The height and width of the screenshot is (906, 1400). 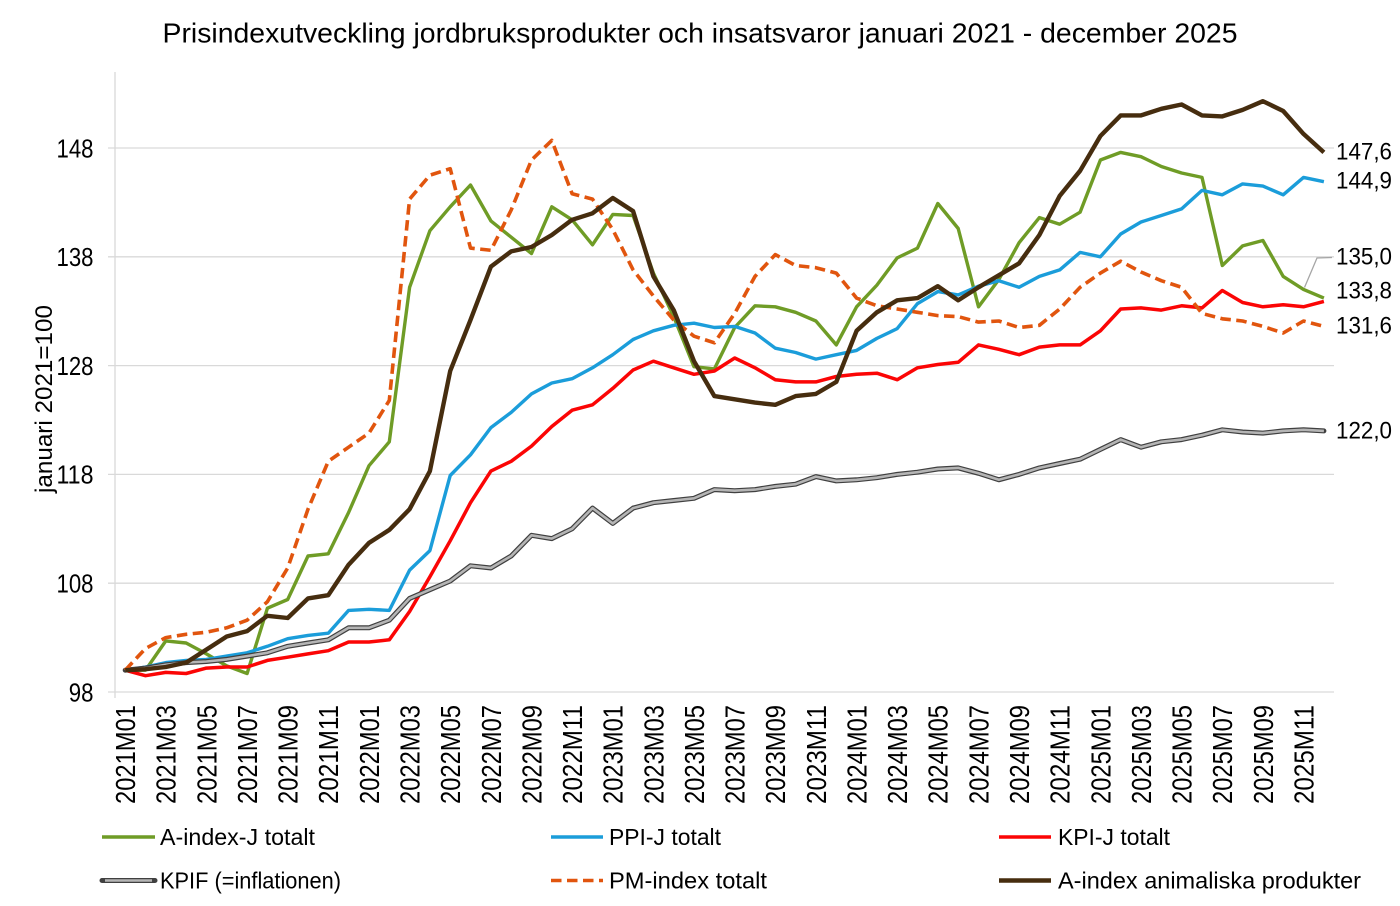 What do you see at coordinates (491, 754) in the screenshot?
I see `svg-text: 2022M07` at bounding box center [491, 754].